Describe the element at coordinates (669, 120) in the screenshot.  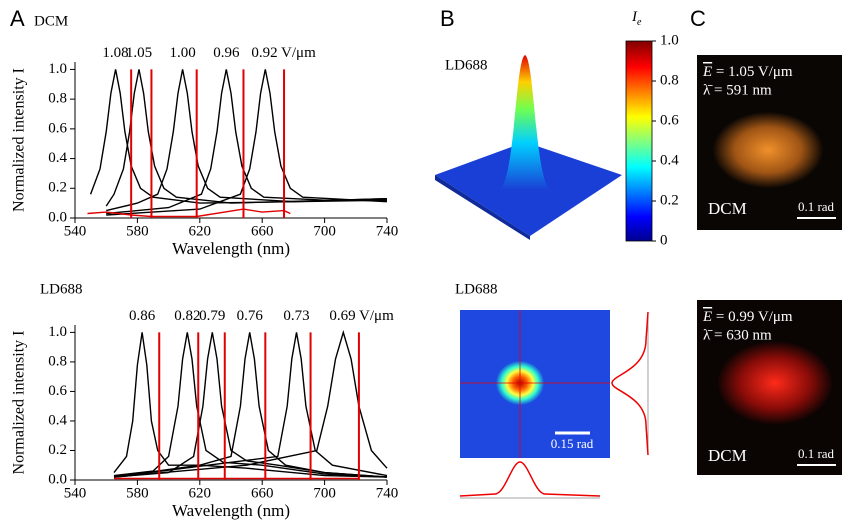
I see `colorbar-tick-label: 0.6` at that location.